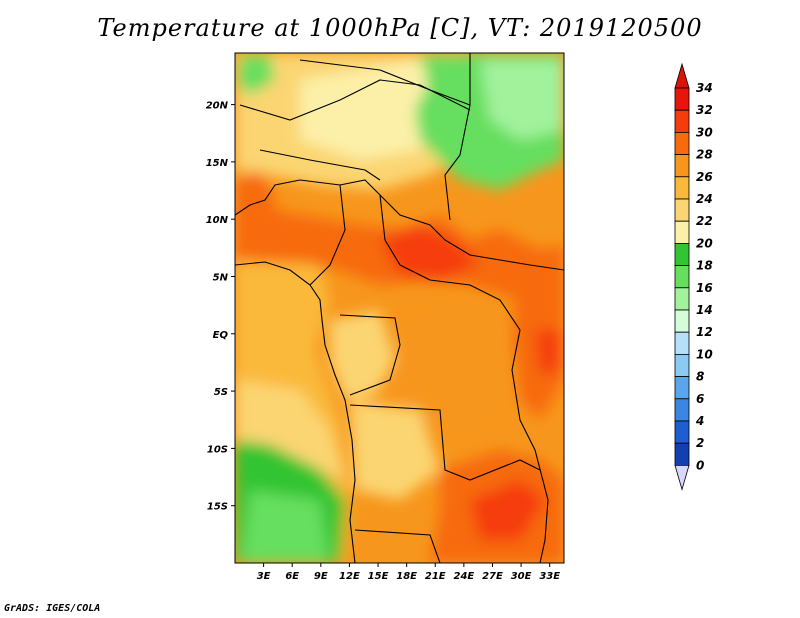 This screenshot has height=618, width=800. Describe the element at coordinates (549, 576) in the screenshot. I see `lon-tick-label: 33E` at that location.